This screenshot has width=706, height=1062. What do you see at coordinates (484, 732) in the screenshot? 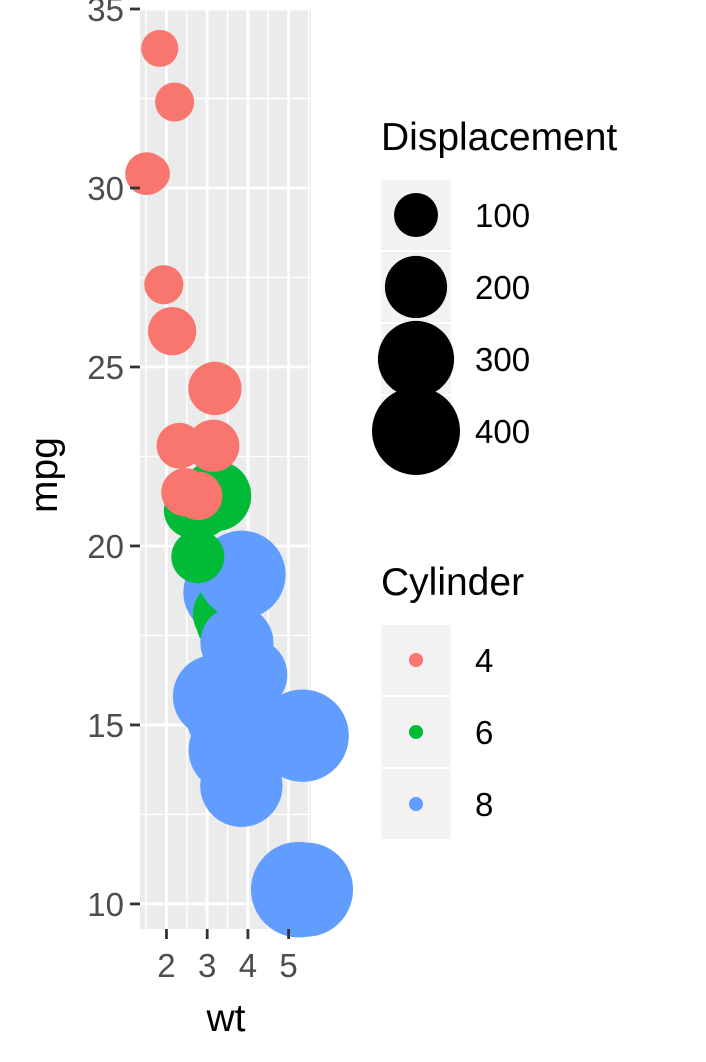
I see `legend-color-label: 6` at bounding box center [484, 732].